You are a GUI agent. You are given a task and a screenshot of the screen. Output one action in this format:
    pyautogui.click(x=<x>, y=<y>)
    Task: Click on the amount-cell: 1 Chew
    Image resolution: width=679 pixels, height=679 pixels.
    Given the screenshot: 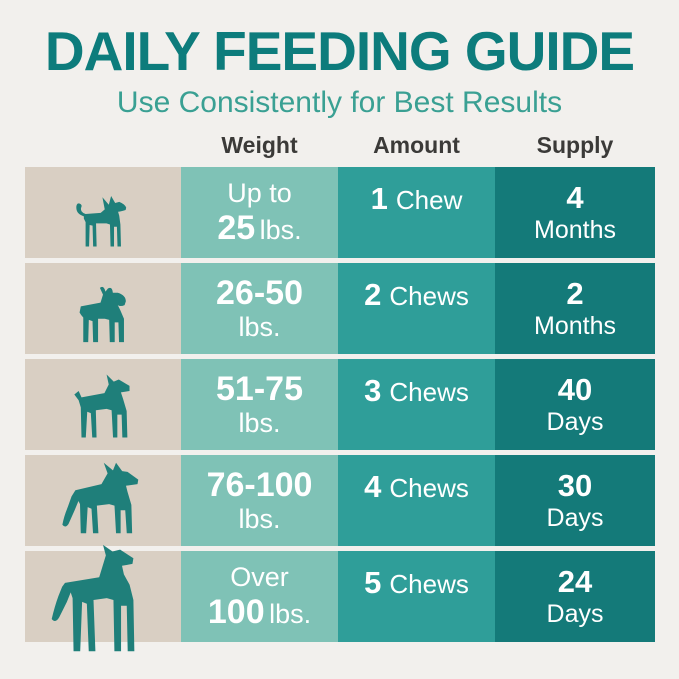 What is the action you would take?
    pyautogui.click(x=416, y=212)
    